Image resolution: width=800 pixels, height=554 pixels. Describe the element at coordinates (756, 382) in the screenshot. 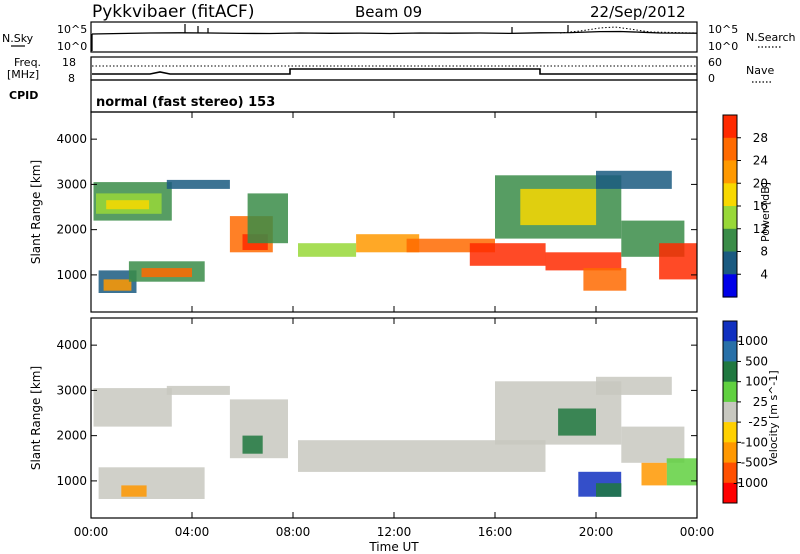

I see `colorbar-tick-label: 100` at that location.